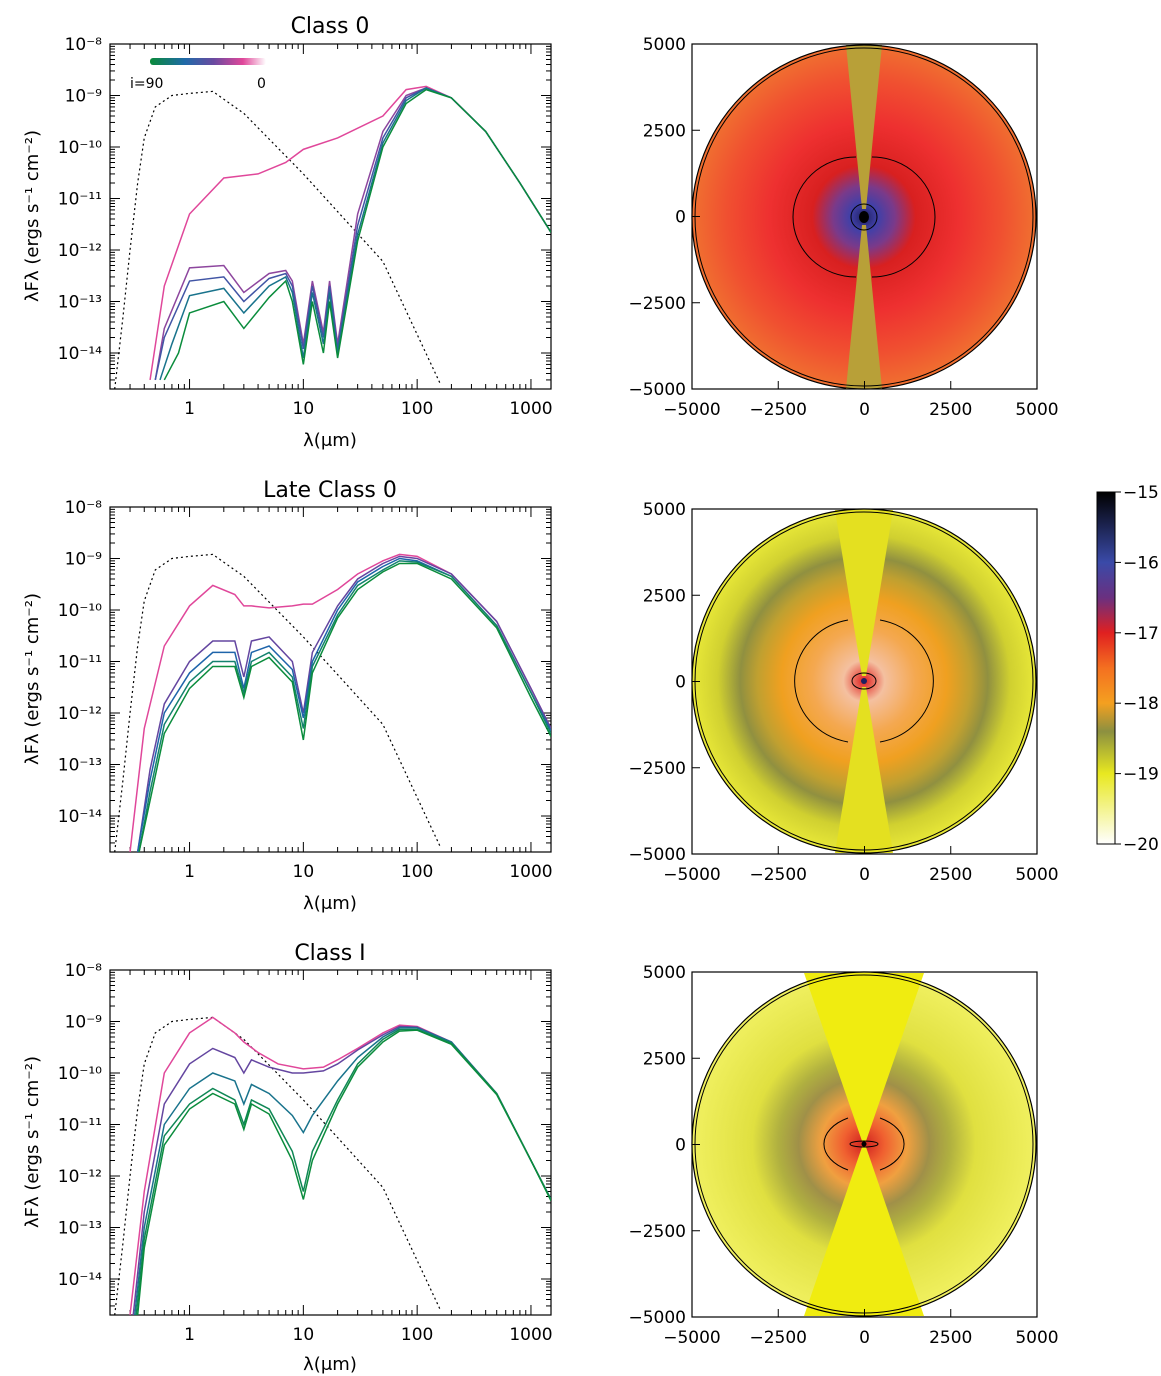 The width and height of the screenshot is (1161, 1376). I want to click on density-map-class-0: −5000 −2500 0 2500 5000 5000 2500 0 −2500 −5000, so click(843, 227).